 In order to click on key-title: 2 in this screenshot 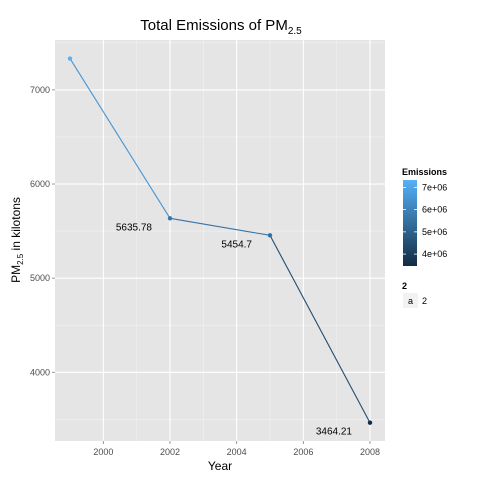, I will do `click(404, 286)`.